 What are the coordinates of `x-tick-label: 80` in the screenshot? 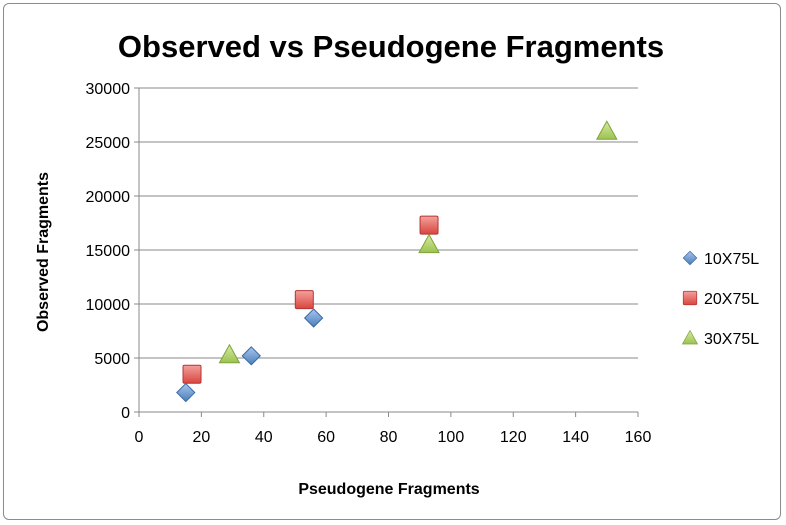 It's located at (389, 437).